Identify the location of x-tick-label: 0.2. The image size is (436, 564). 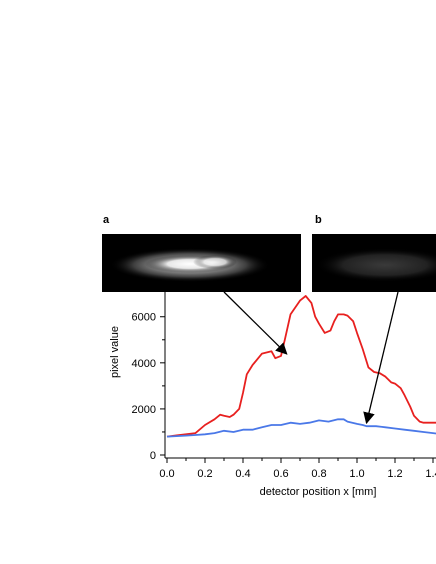
(204, 474).